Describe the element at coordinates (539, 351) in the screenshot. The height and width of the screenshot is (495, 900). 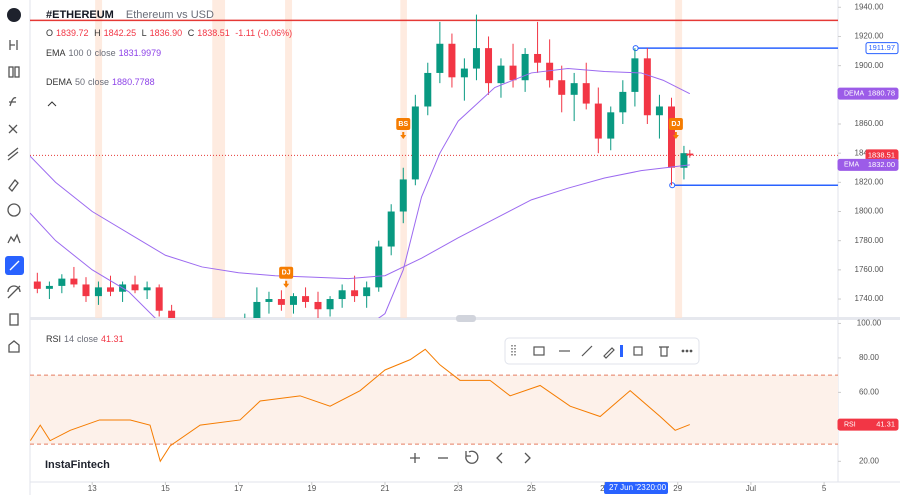
I see `btn-template` at that location.